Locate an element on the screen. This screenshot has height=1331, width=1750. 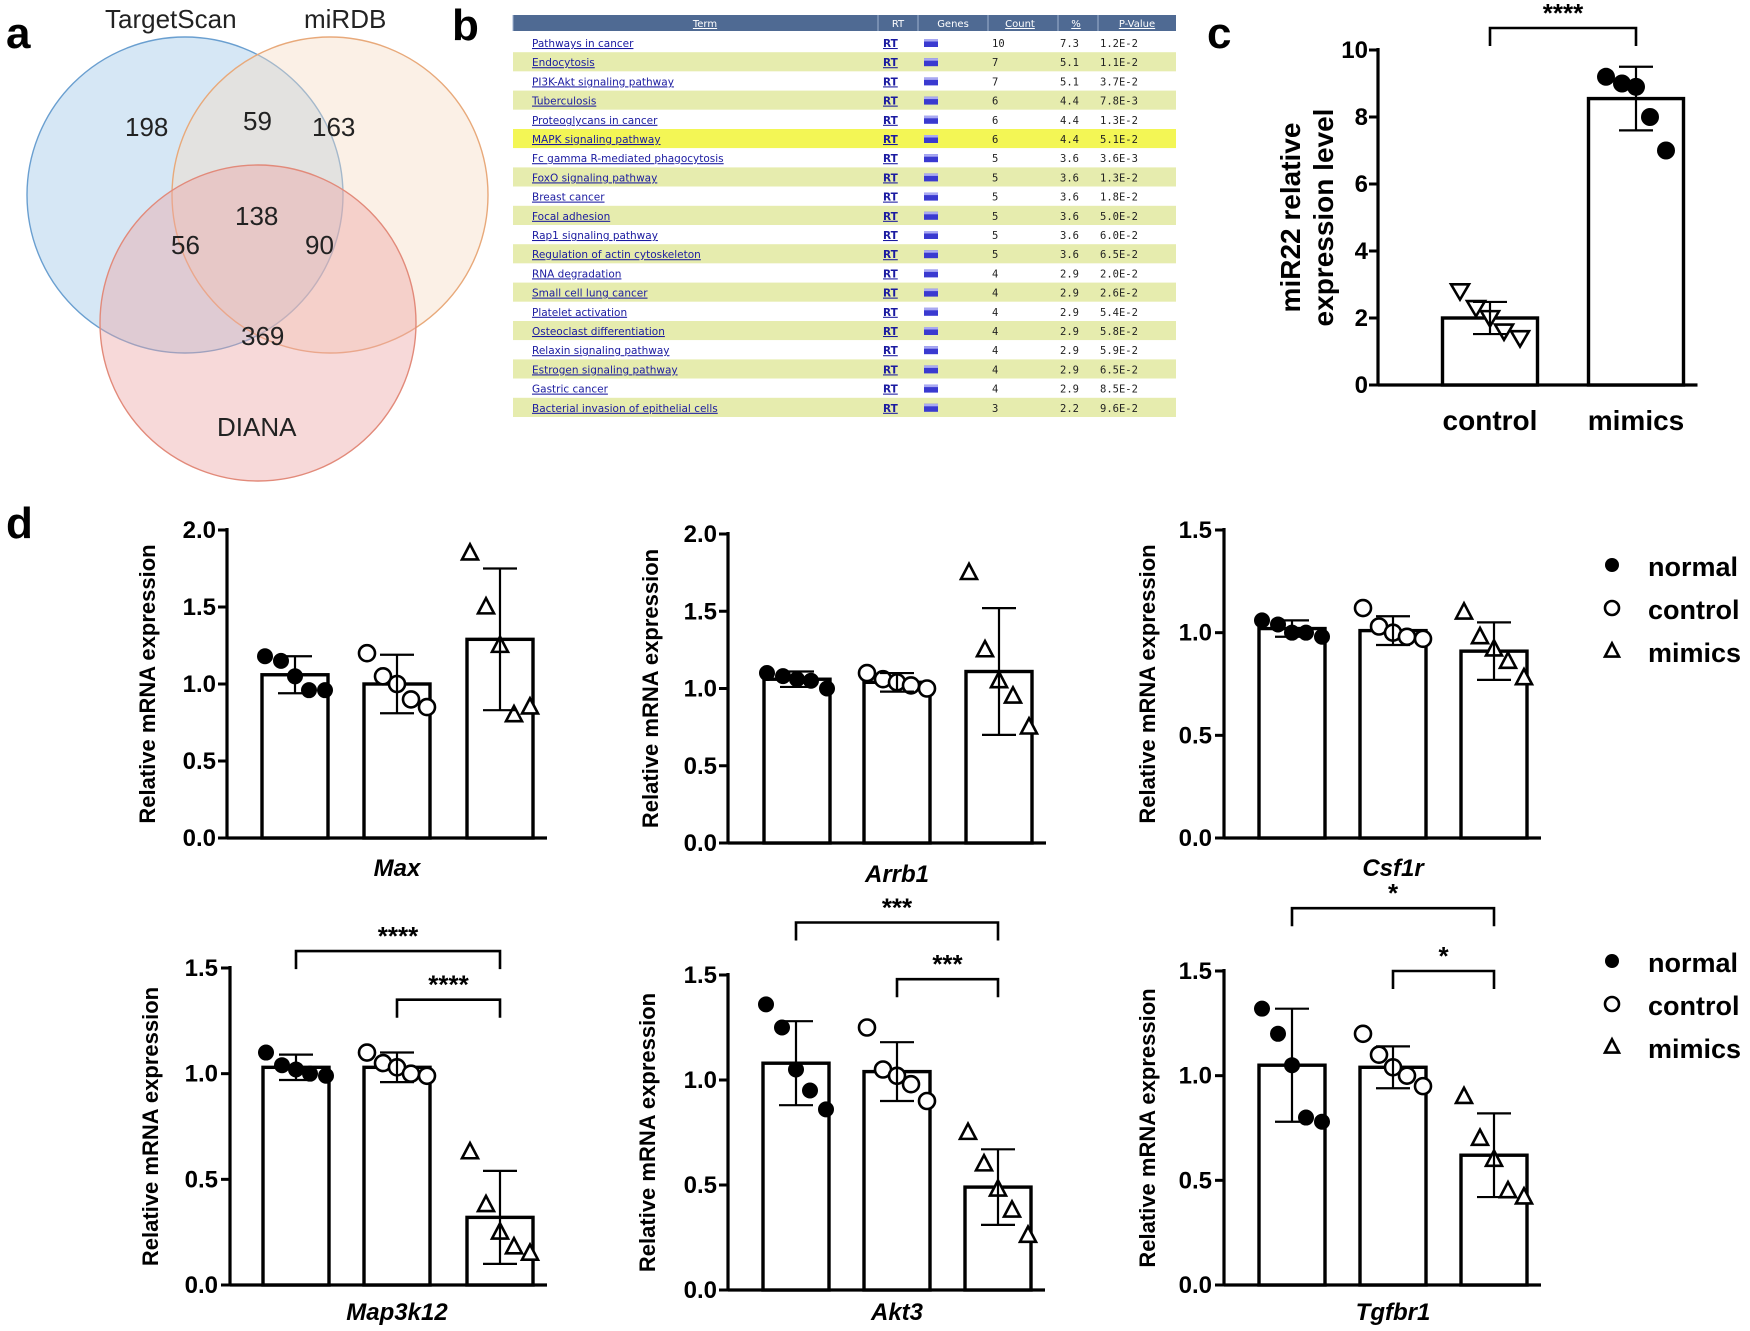
legend-label: normal is located at coordinates (1693, 567).